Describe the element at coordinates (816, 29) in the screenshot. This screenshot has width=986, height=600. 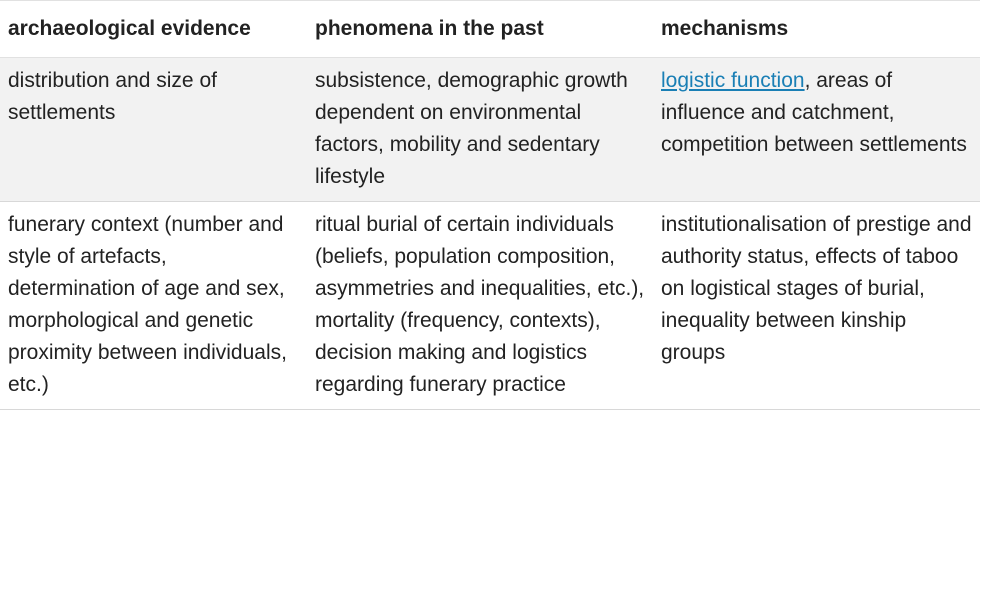
I see `column-header-mechanisms: mechanisms` at that location.